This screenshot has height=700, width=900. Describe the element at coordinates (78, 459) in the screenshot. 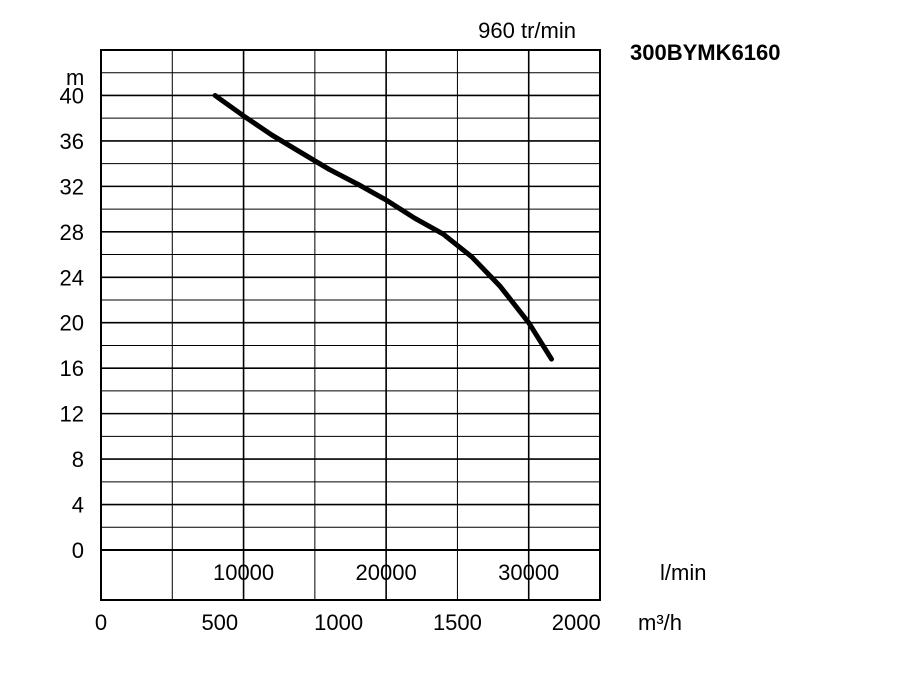

I see `y-tick-label: 8` at that location.